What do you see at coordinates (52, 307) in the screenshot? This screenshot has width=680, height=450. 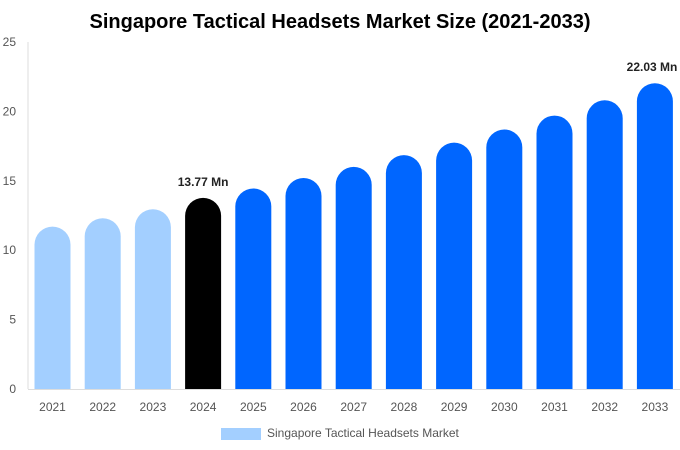 I see `bar-2021` at bounding box center [52, 307].